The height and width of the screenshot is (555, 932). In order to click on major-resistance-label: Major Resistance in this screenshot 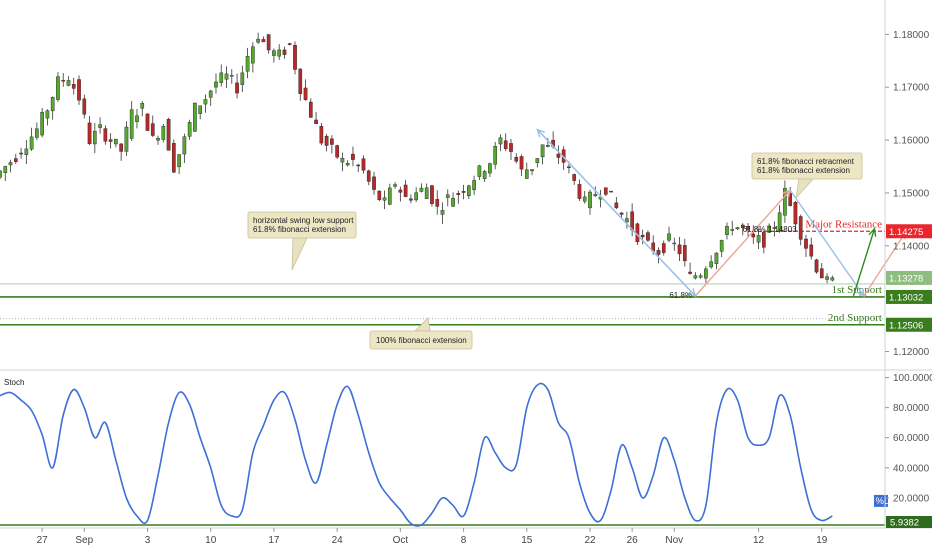, I will do `click(843, 224)`.